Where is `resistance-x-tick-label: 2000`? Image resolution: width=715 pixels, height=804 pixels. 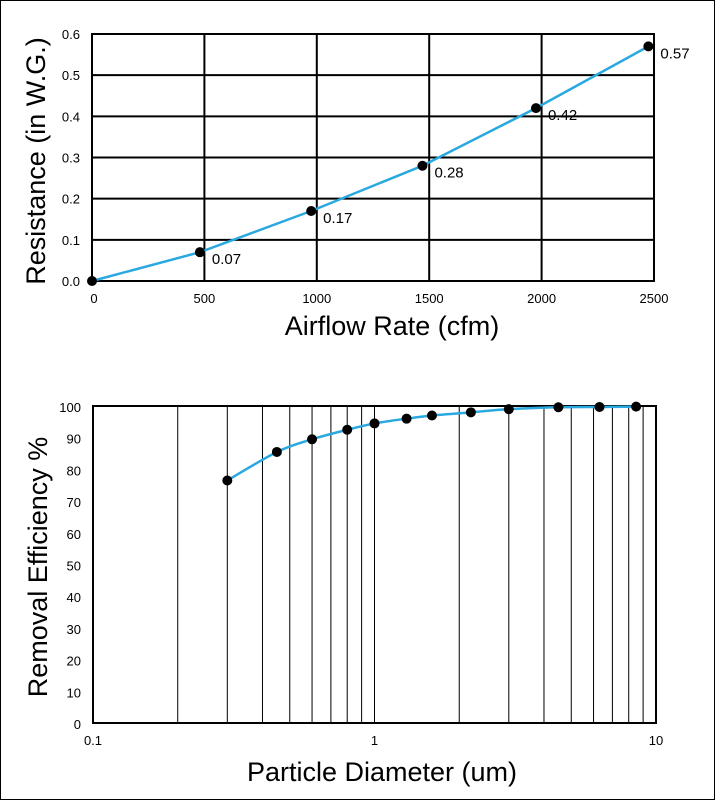 resistance-x-tick-label: 2000 is located at coordinates (541, 298).